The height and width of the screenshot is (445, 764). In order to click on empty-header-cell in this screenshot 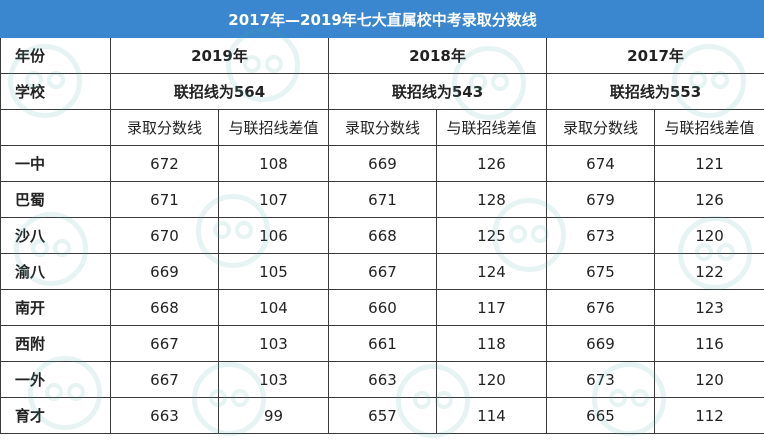, I will do `click(55, 127)`.